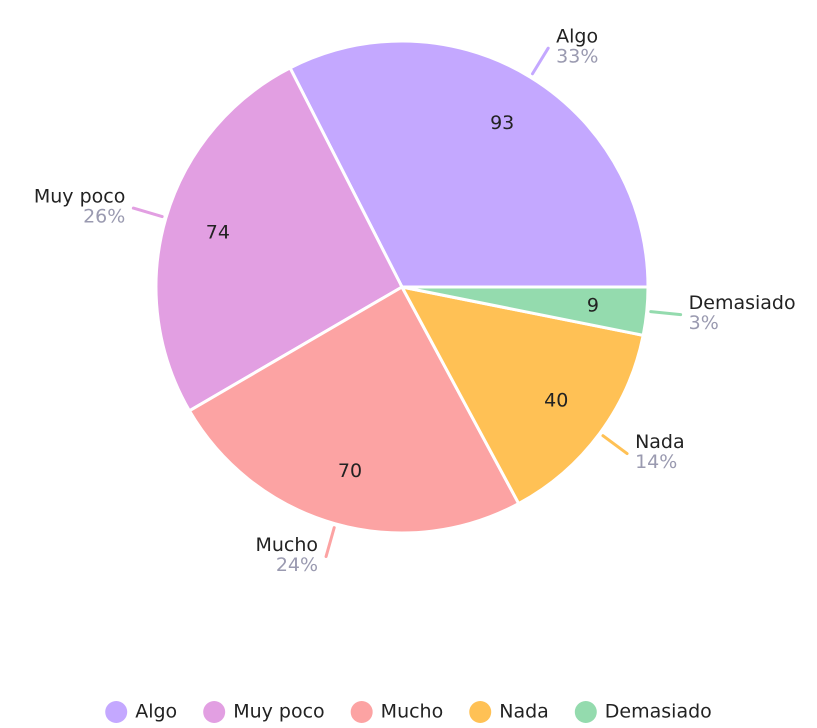  Describe the element at coordinates (577, 37) in the screenshot. I see `slice-name: Algo` at that location.